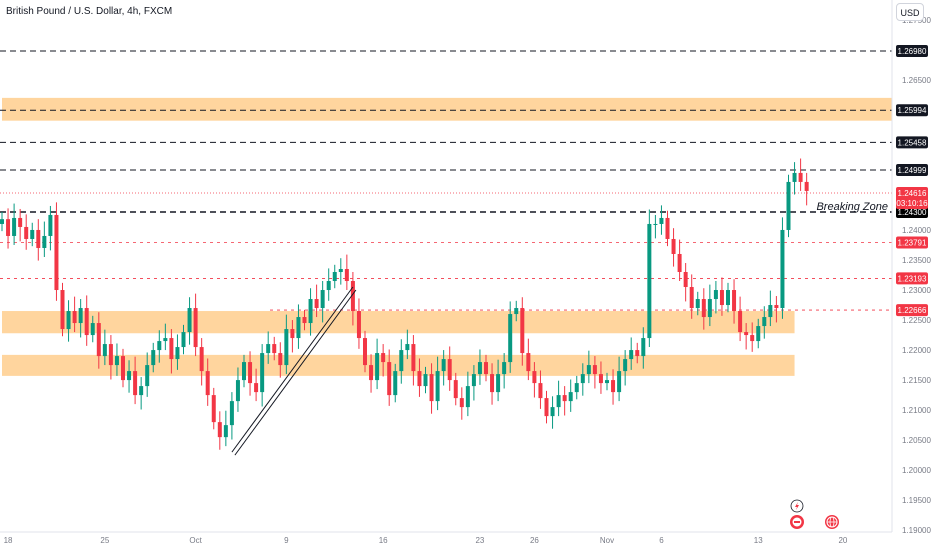 This screenshot has width=932, height=550. I want to click on price-tag-label: 1.25458, so click(912, 142).